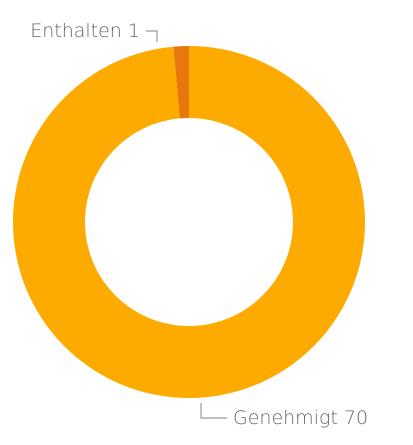  I want to click on label-name: Enthalten, so click(76, 31).